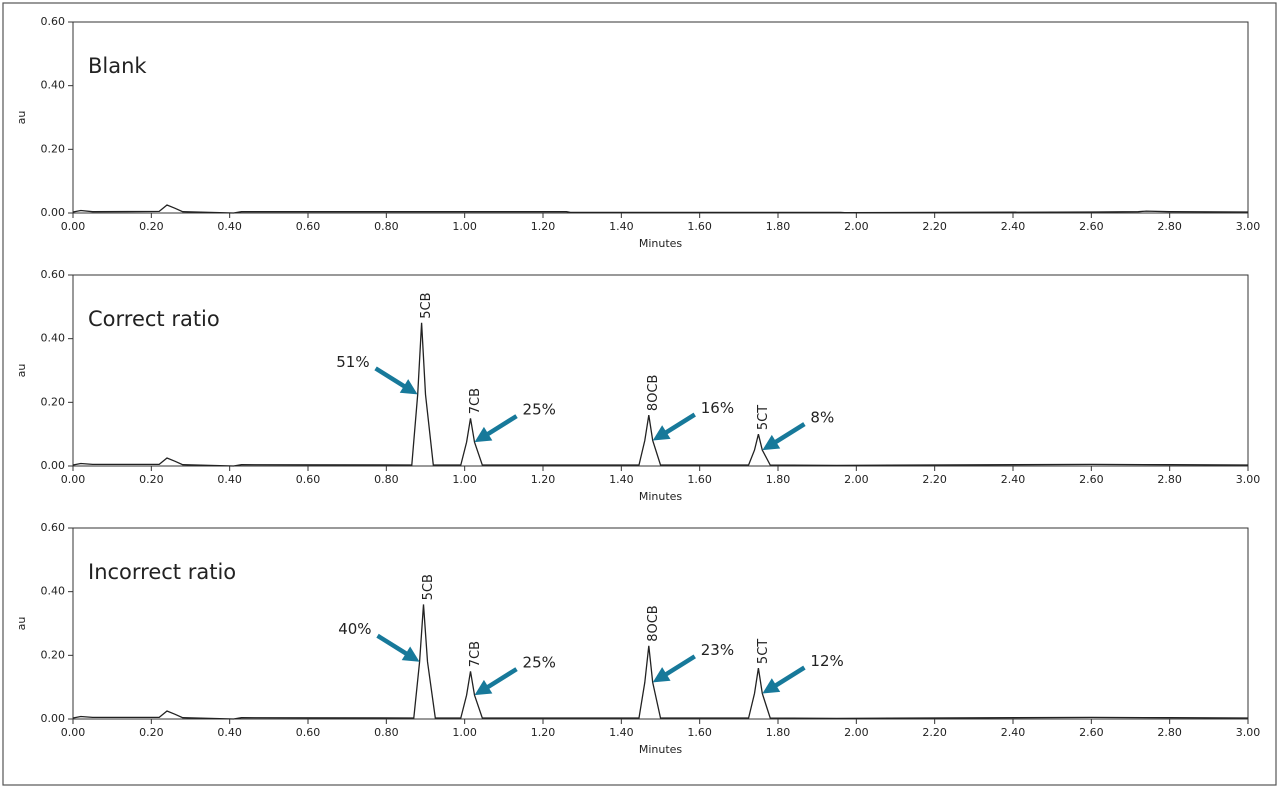  I want to click on peak-label: 7CB, so click(475, 654).